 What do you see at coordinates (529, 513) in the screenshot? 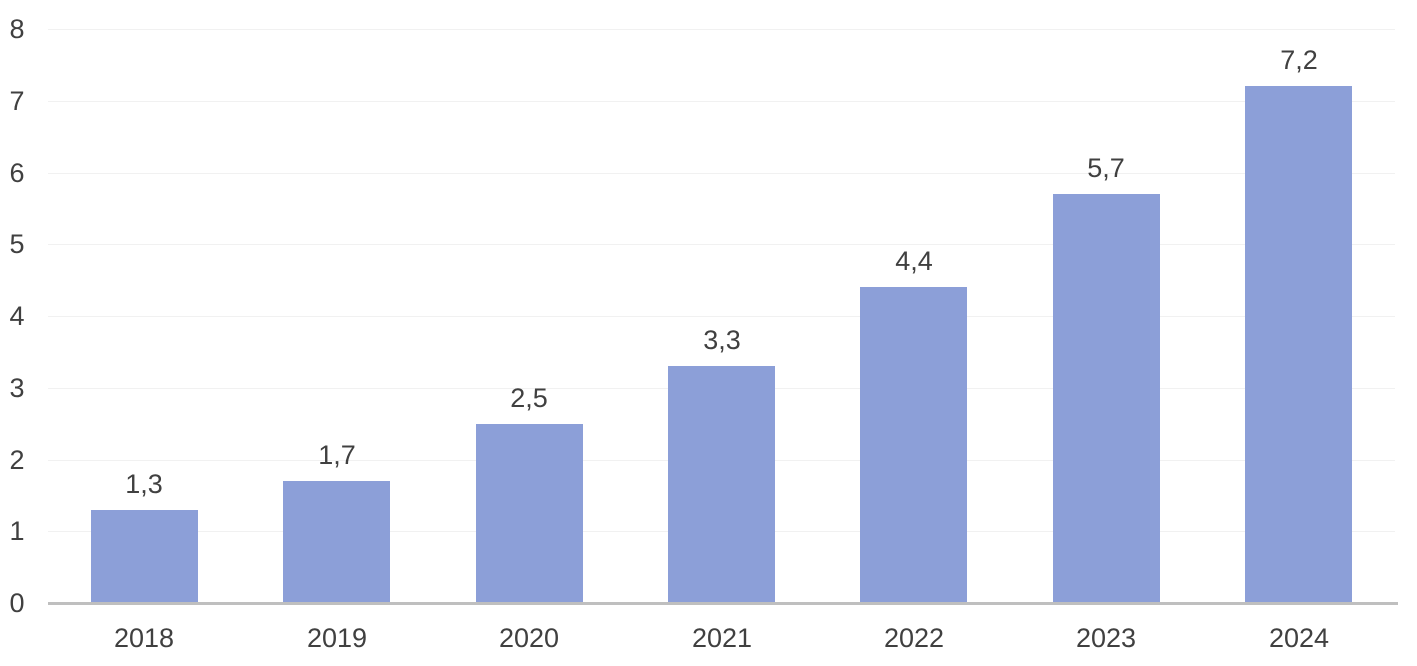
I see `bar-2020` at bounding box center [529, 513].